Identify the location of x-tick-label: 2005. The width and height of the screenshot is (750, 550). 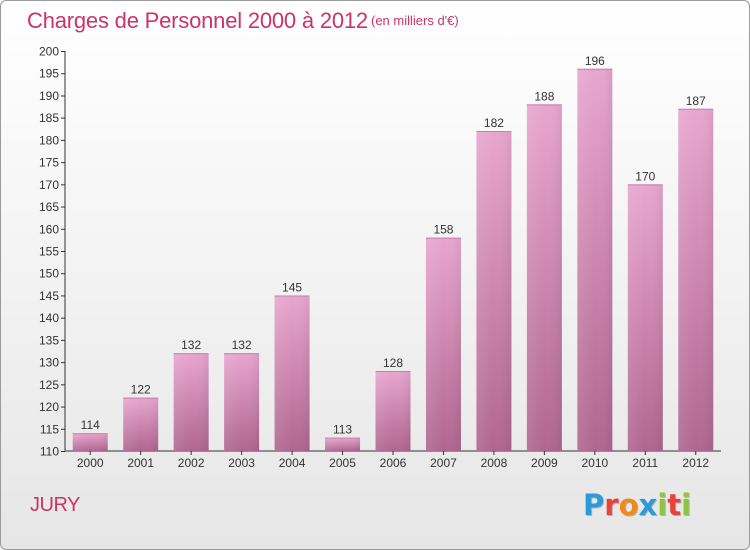
(342, 463).